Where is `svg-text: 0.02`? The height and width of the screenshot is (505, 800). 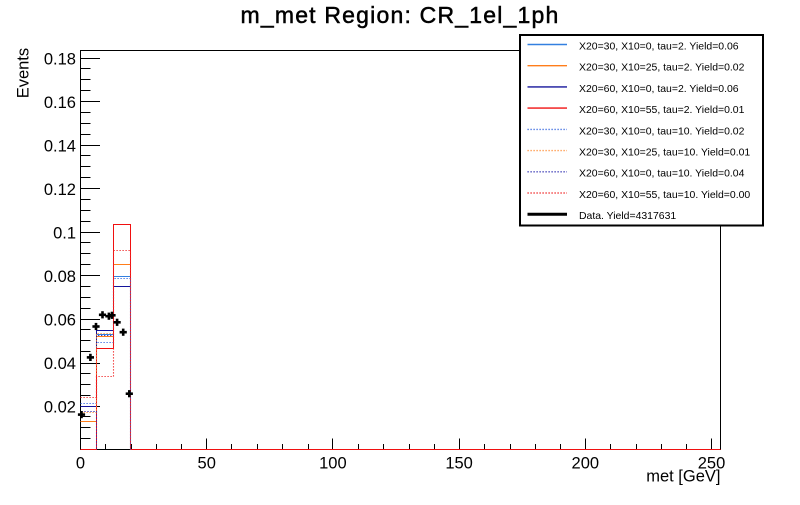 svg-text: 0.02 is located at coordinates (60, 407).